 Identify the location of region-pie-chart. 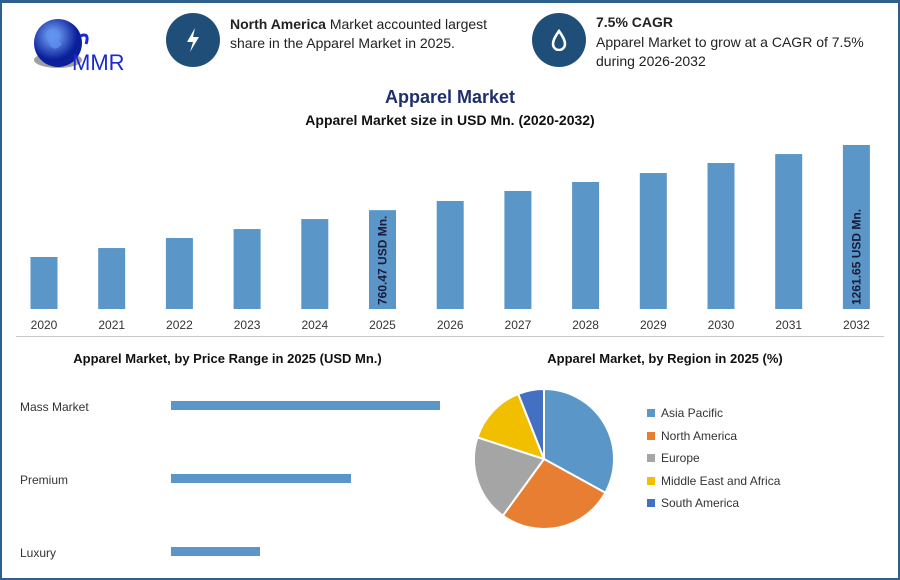
(544, 458).